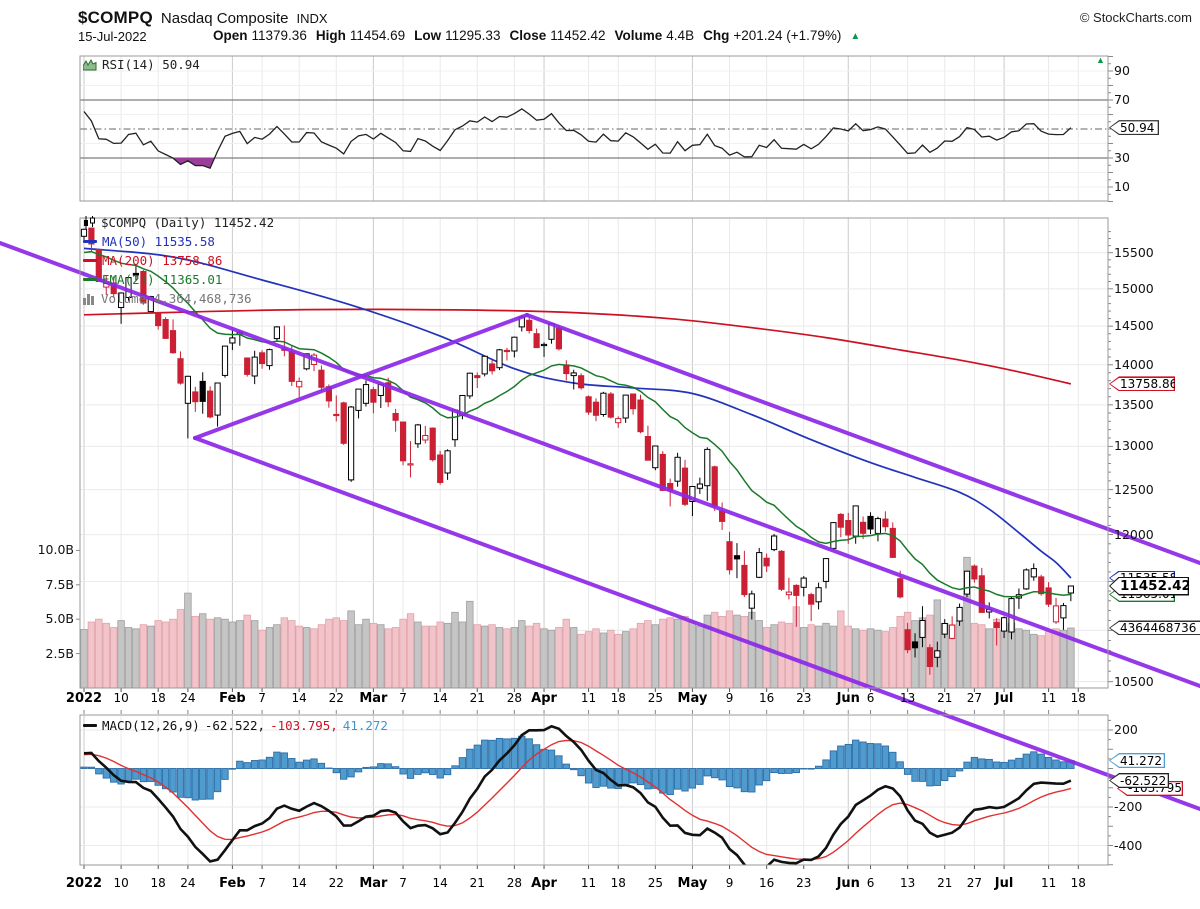 This screenshot has width=1200, height=909. I want to click on rsi-axis-label: 70, so click(1122, 99).